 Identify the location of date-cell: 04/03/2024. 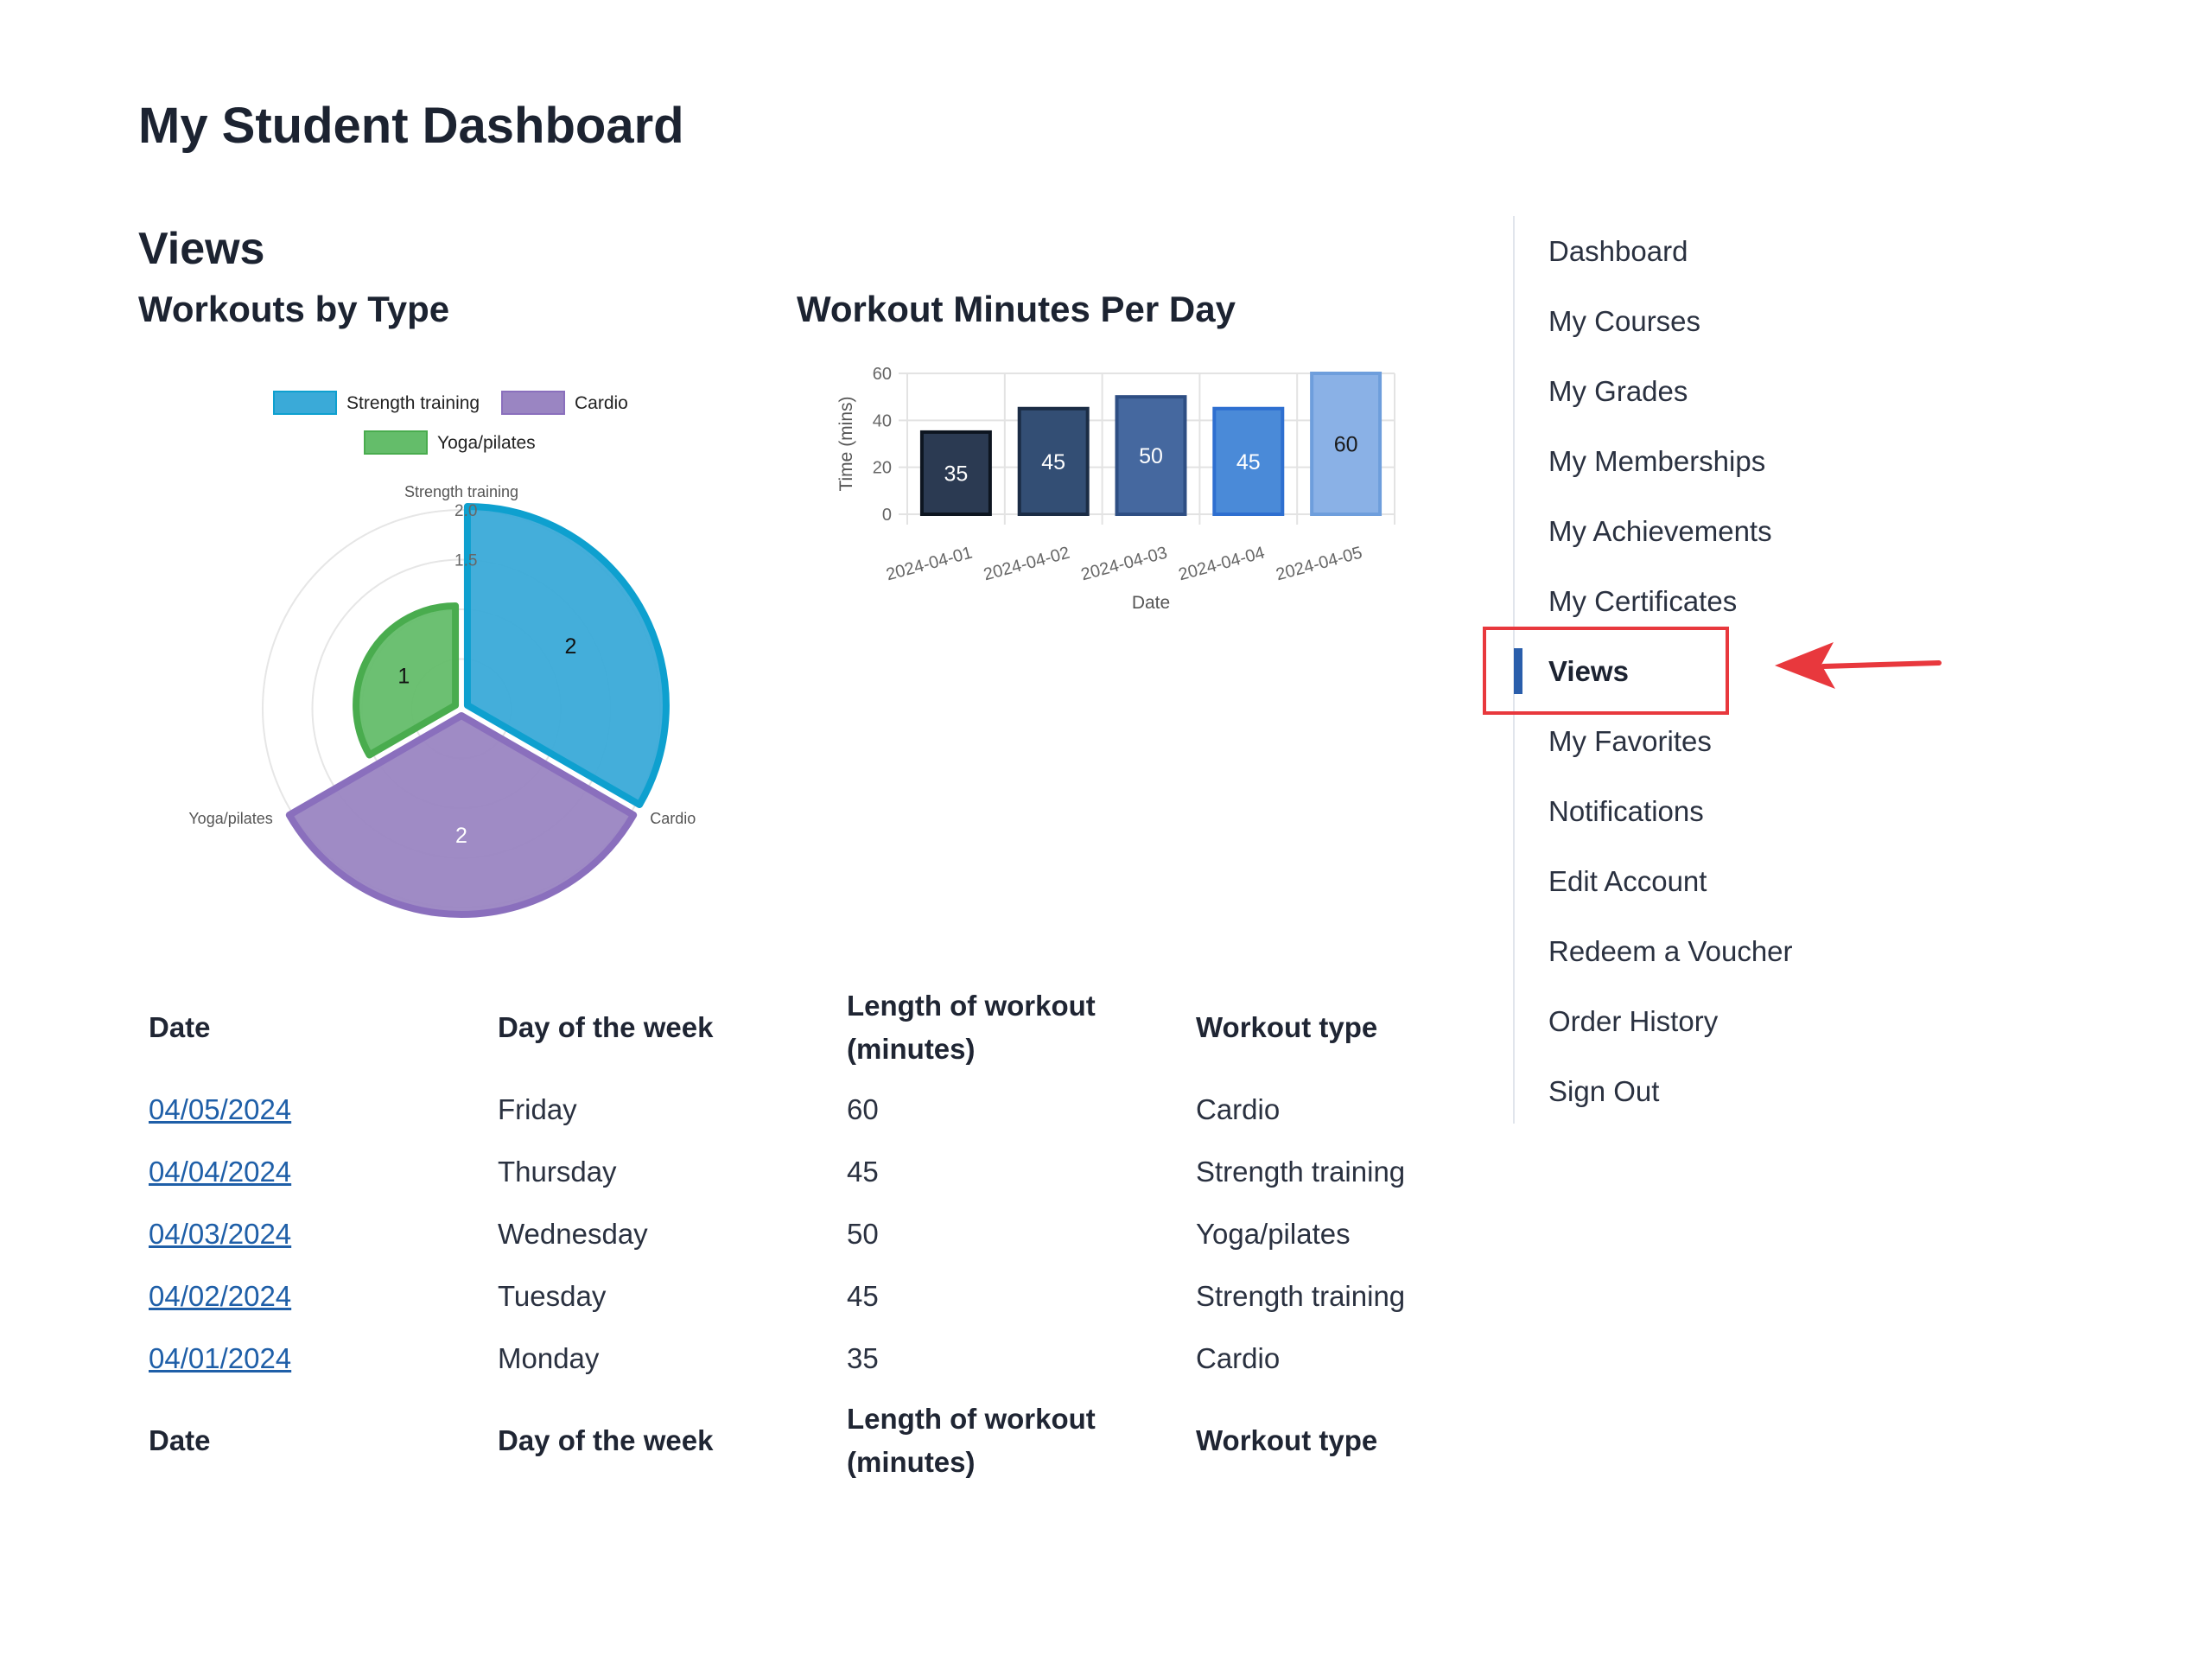
(312, 1234).